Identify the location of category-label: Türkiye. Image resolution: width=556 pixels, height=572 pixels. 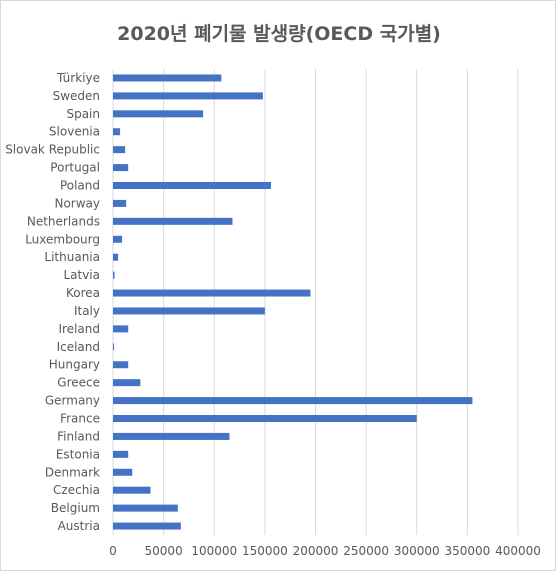
(78, 78).